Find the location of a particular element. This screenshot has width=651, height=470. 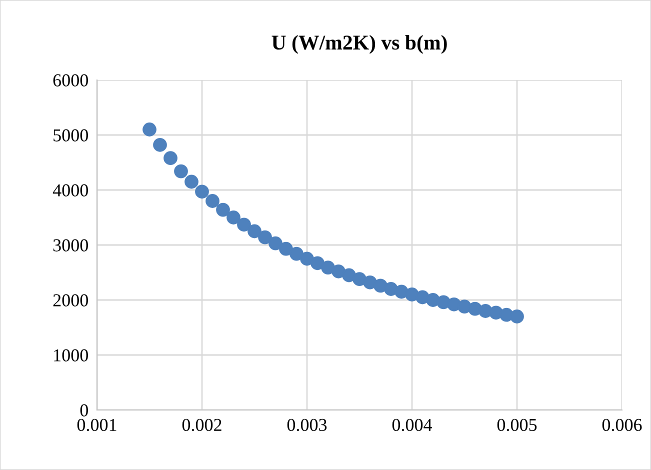

chart-title: U (W/m2K) vs b(m) is located at coordinates (359, 44).